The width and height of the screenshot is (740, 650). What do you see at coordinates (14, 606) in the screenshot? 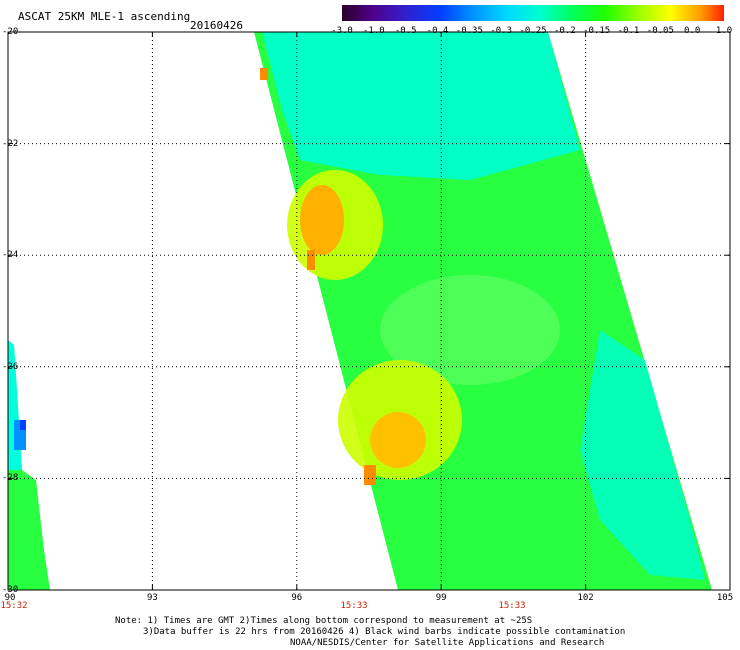
I see `time-label: 15:32` at bounding box center [14, 606].